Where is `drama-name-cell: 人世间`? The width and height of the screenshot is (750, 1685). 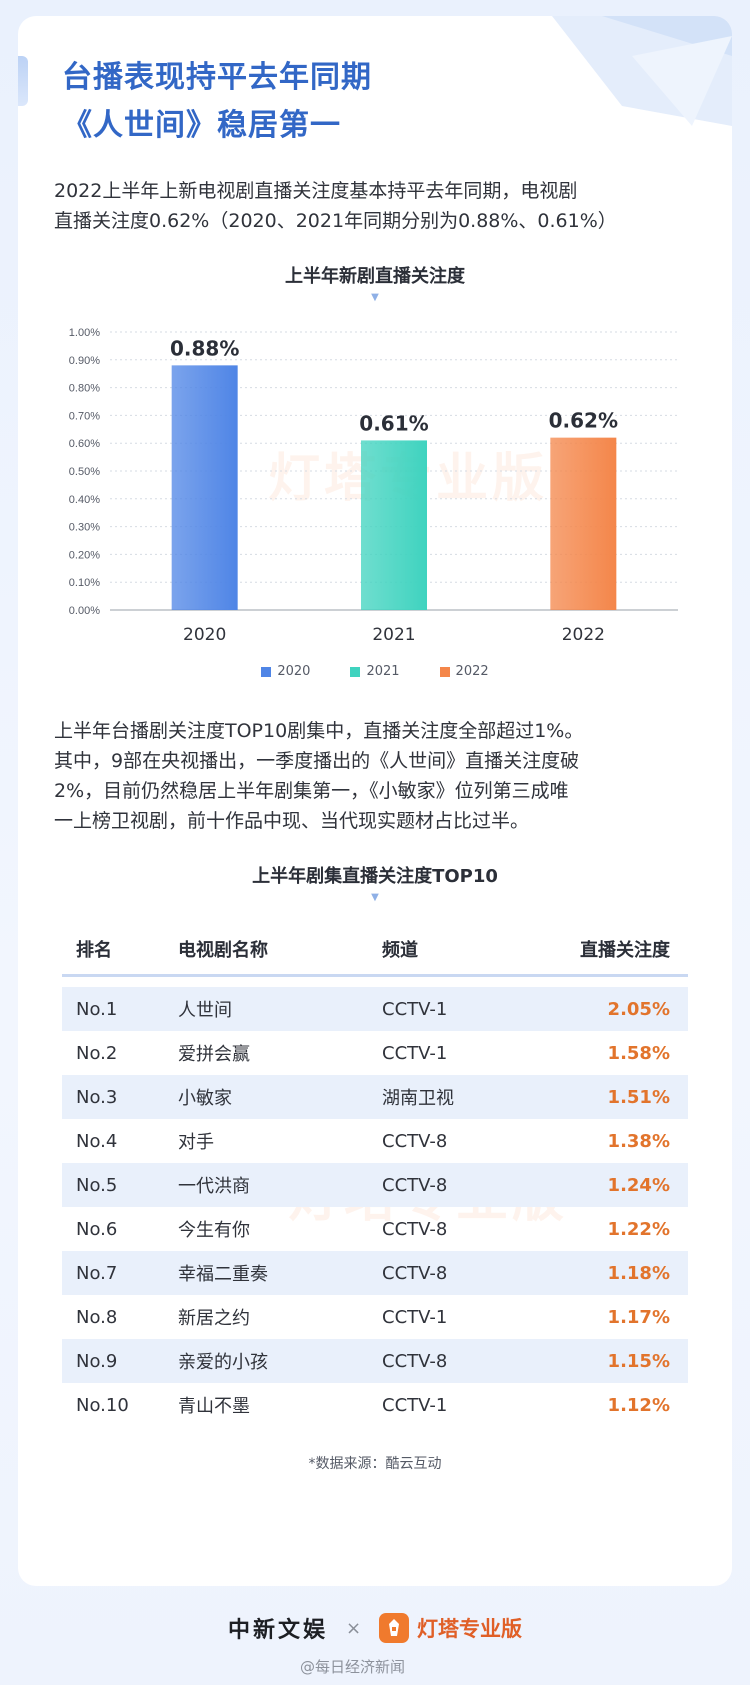 drama-name-cell: 人世间 is located at coordinates (205, 1010).